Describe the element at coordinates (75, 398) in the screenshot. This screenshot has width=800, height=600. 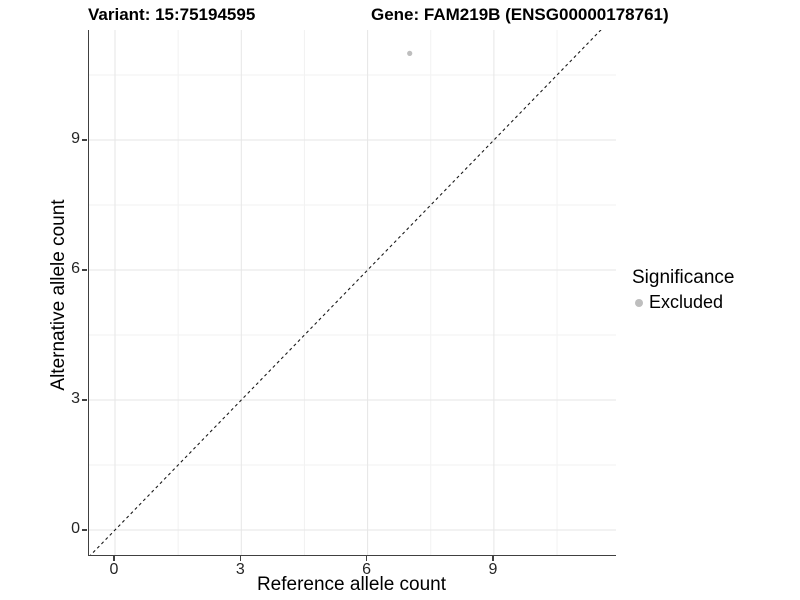
I see `y-tick-label-3: 3` at that location.